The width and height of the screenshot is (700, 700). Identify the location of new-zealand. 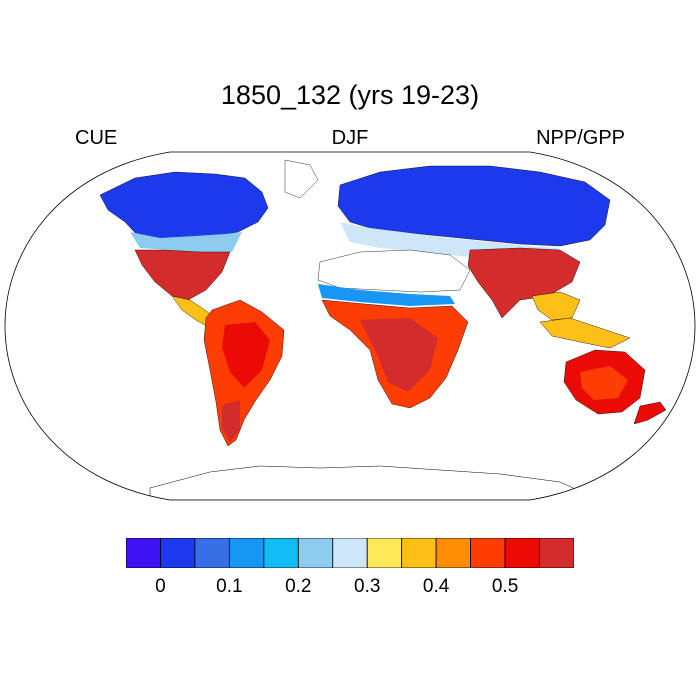
(650, 413).